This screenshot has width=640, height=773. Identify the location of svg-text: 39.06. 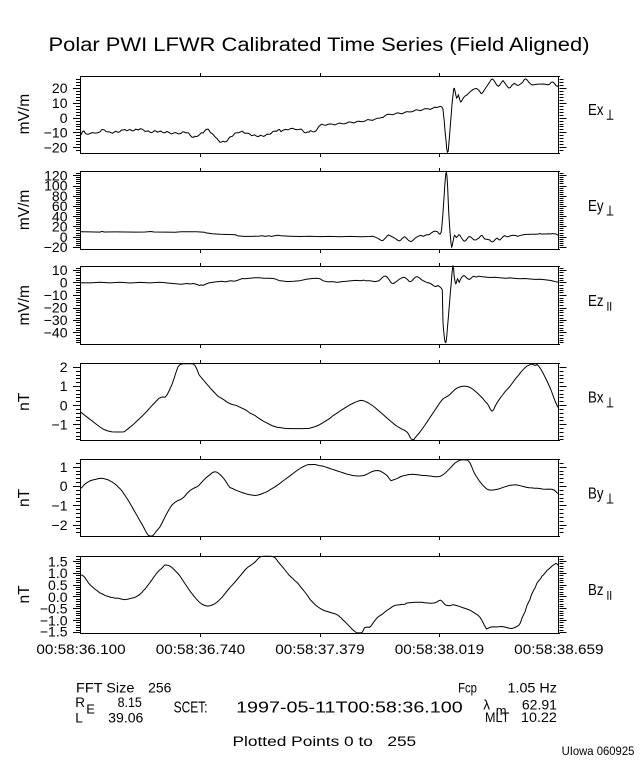
(125, 718).